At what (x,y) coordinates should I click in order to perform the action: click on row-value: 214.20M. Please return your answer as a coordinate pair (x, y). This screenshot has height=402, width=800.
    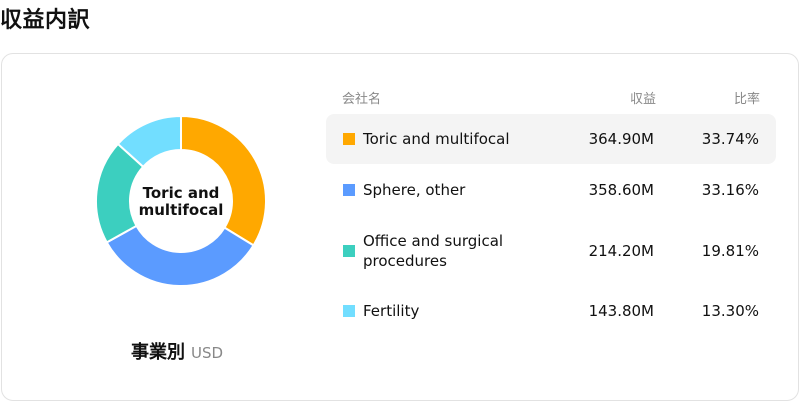
    Looking at the image, I should click on (621, 251).